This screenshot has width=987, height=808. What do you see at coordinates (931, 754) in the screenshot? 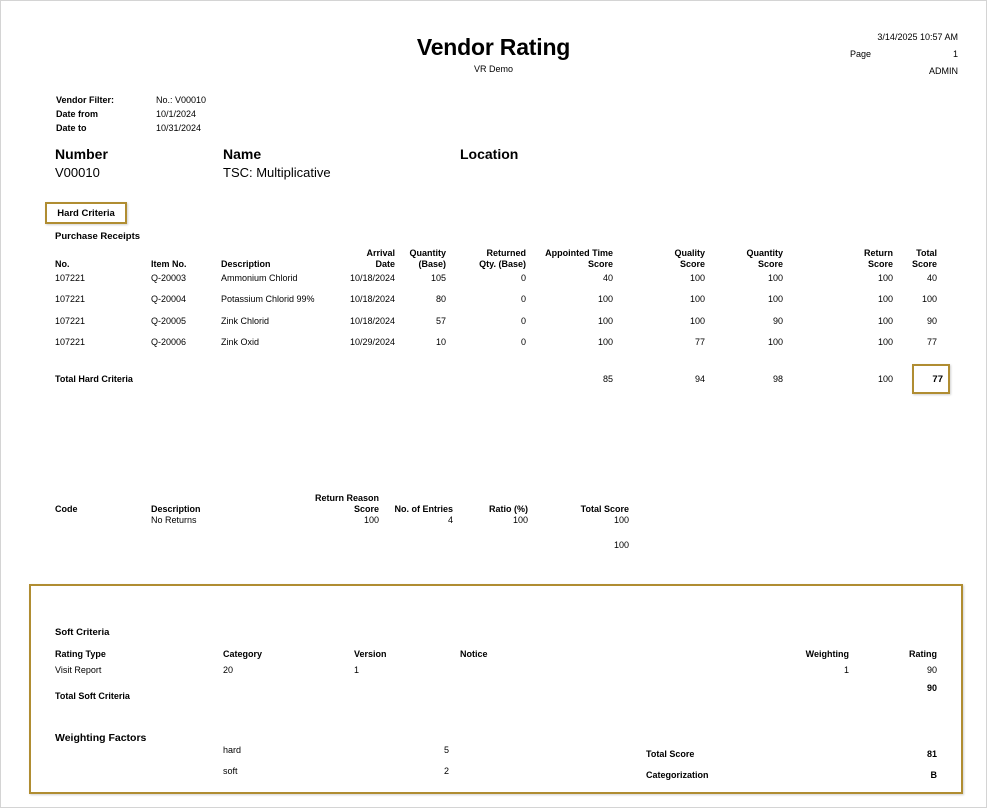
I see `summary-total-score-value: 81` at bounding box center [931, 754].